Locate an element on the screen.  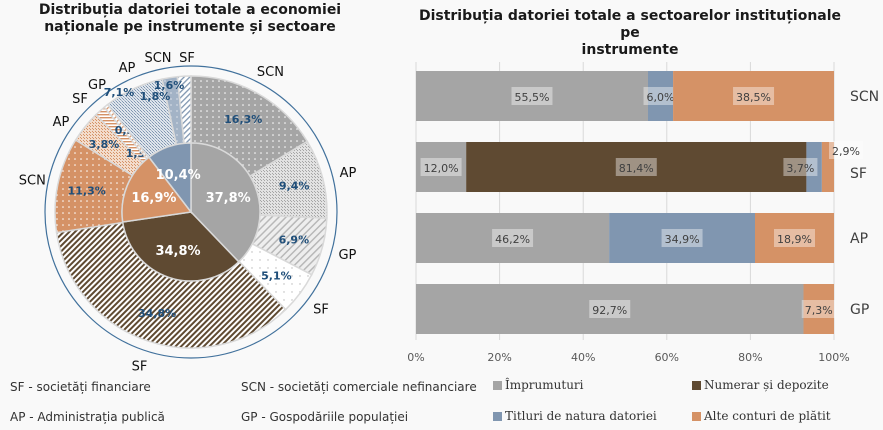
bar-title-line-2: instrumente is located at coordinates (630, 50).